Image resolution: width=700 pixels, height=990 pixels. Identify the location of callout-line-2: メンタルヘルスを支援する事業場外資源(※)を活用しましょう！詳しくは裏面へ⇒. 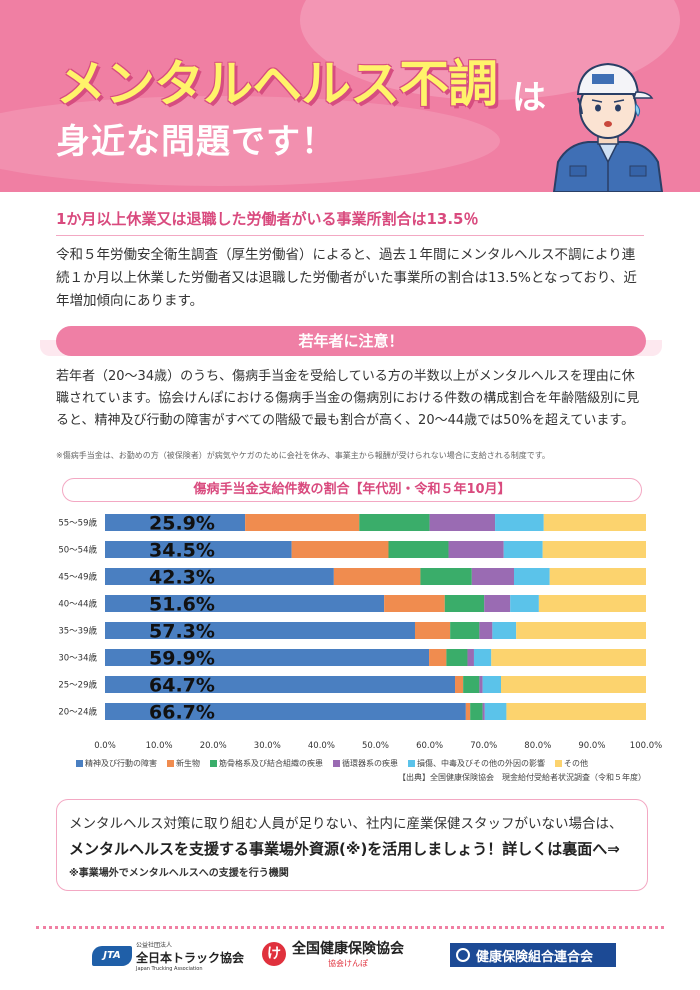
(344, 849).